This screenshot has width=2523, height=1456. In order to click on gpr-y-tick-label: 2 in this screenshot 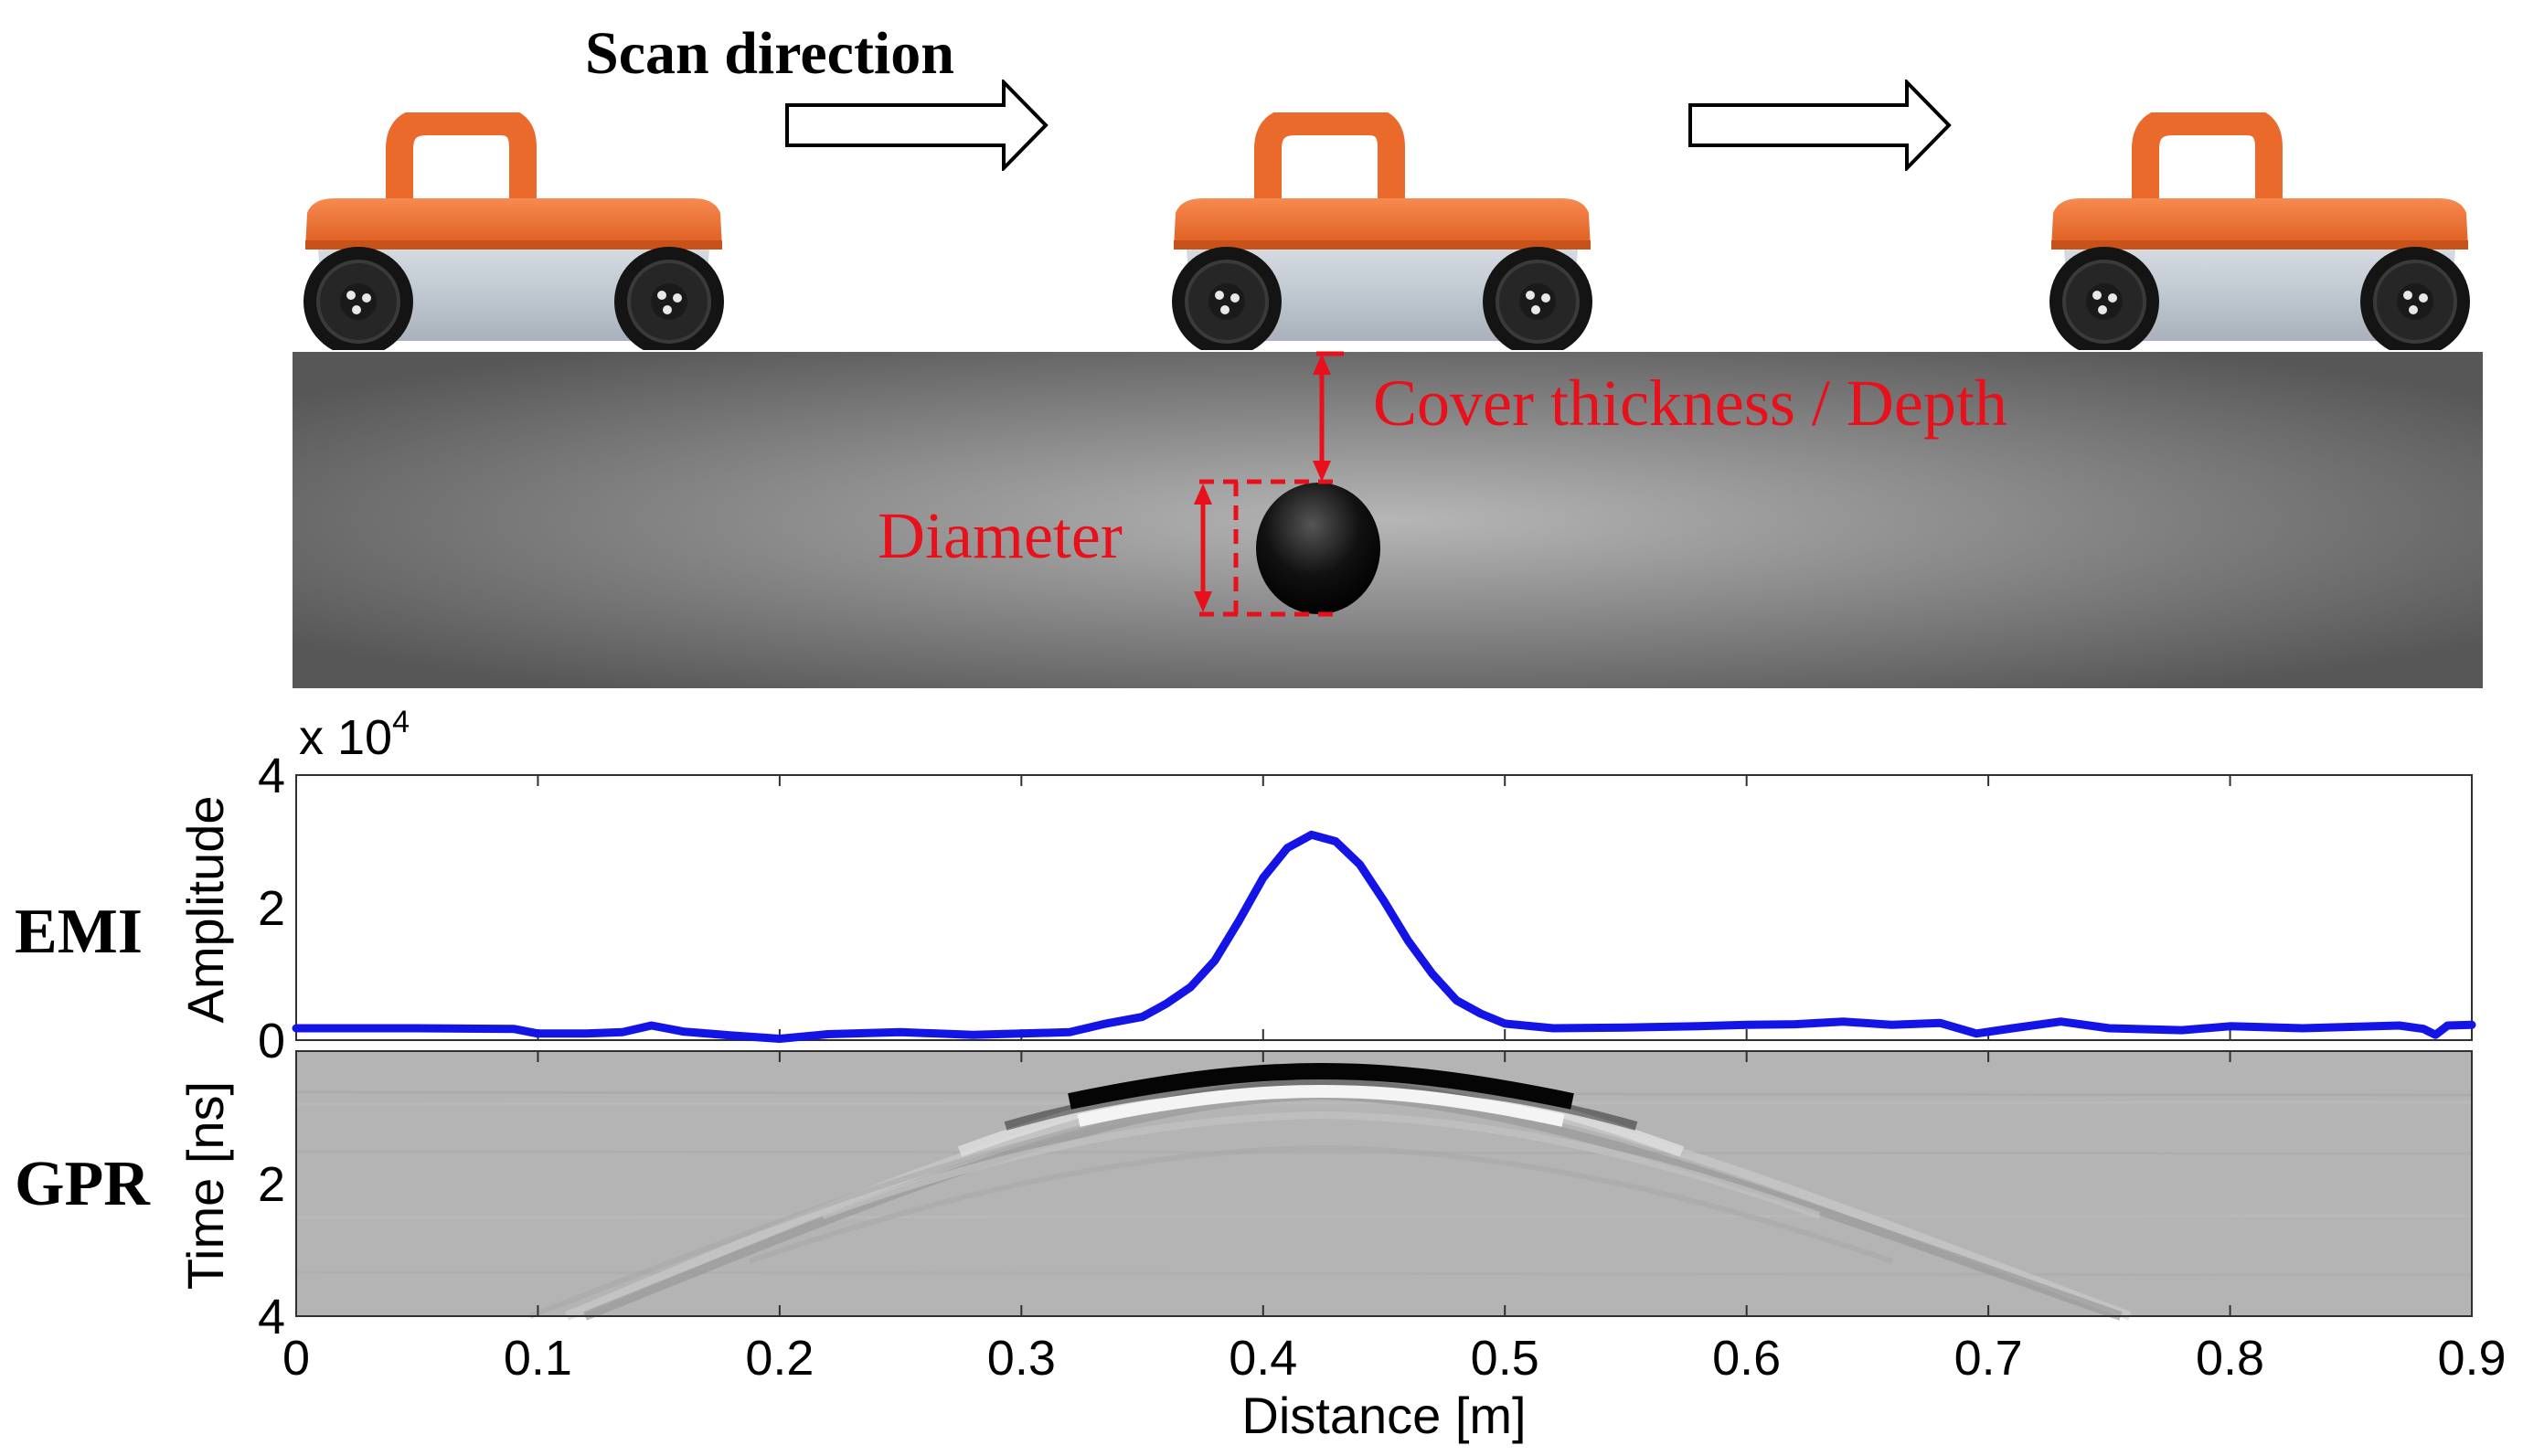, I will do `click(272, 1185)`.